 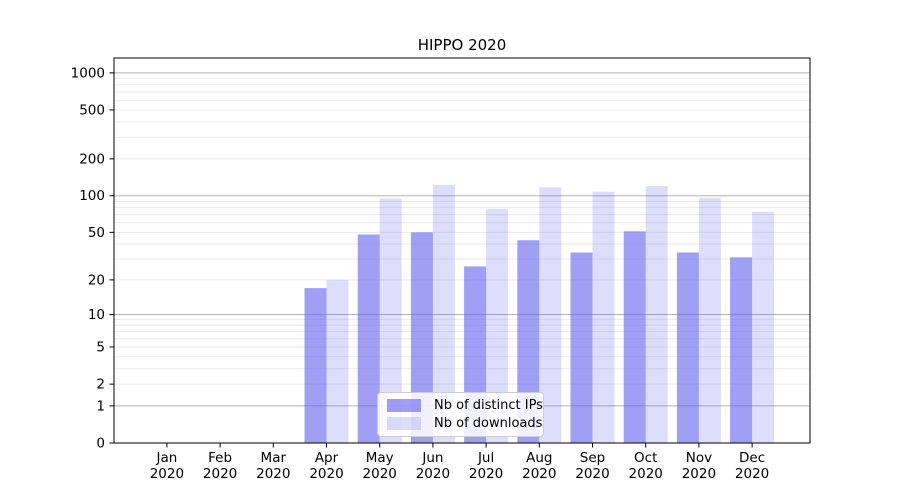 What do you see at coordinates (709, 320) in the screenshot?
I see `bar-nb-of-downloads-nov` at bounding box center [709, 320].